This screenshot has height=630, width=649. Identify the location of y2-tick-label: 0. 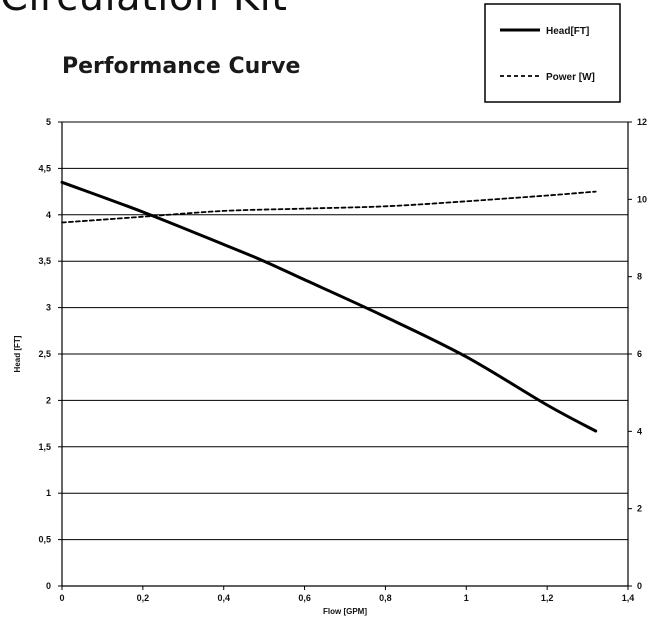
(639, 586).